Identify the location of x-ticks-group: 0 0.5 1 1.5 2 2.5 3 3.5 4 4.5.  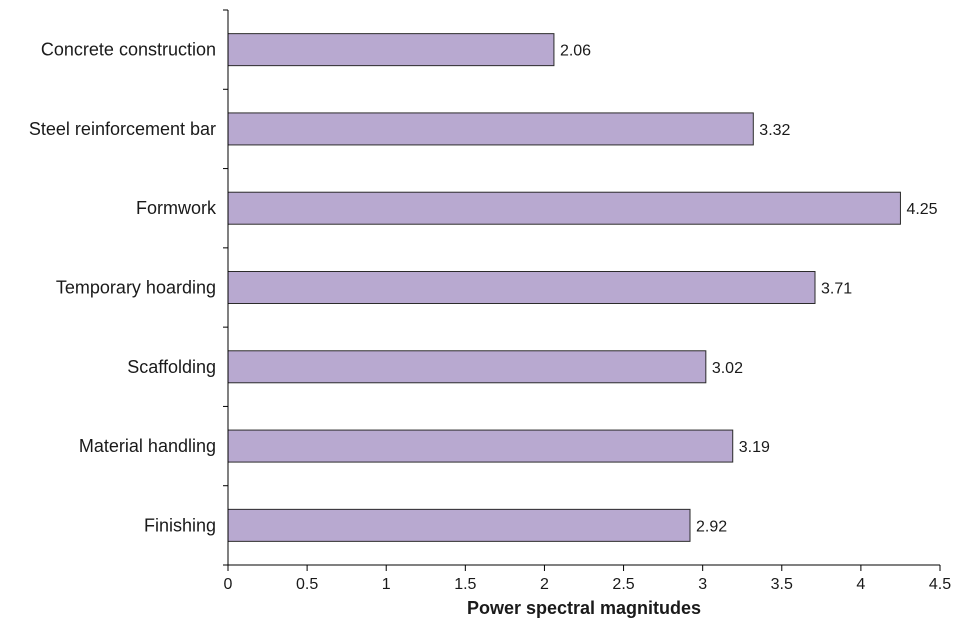
(587, 579).